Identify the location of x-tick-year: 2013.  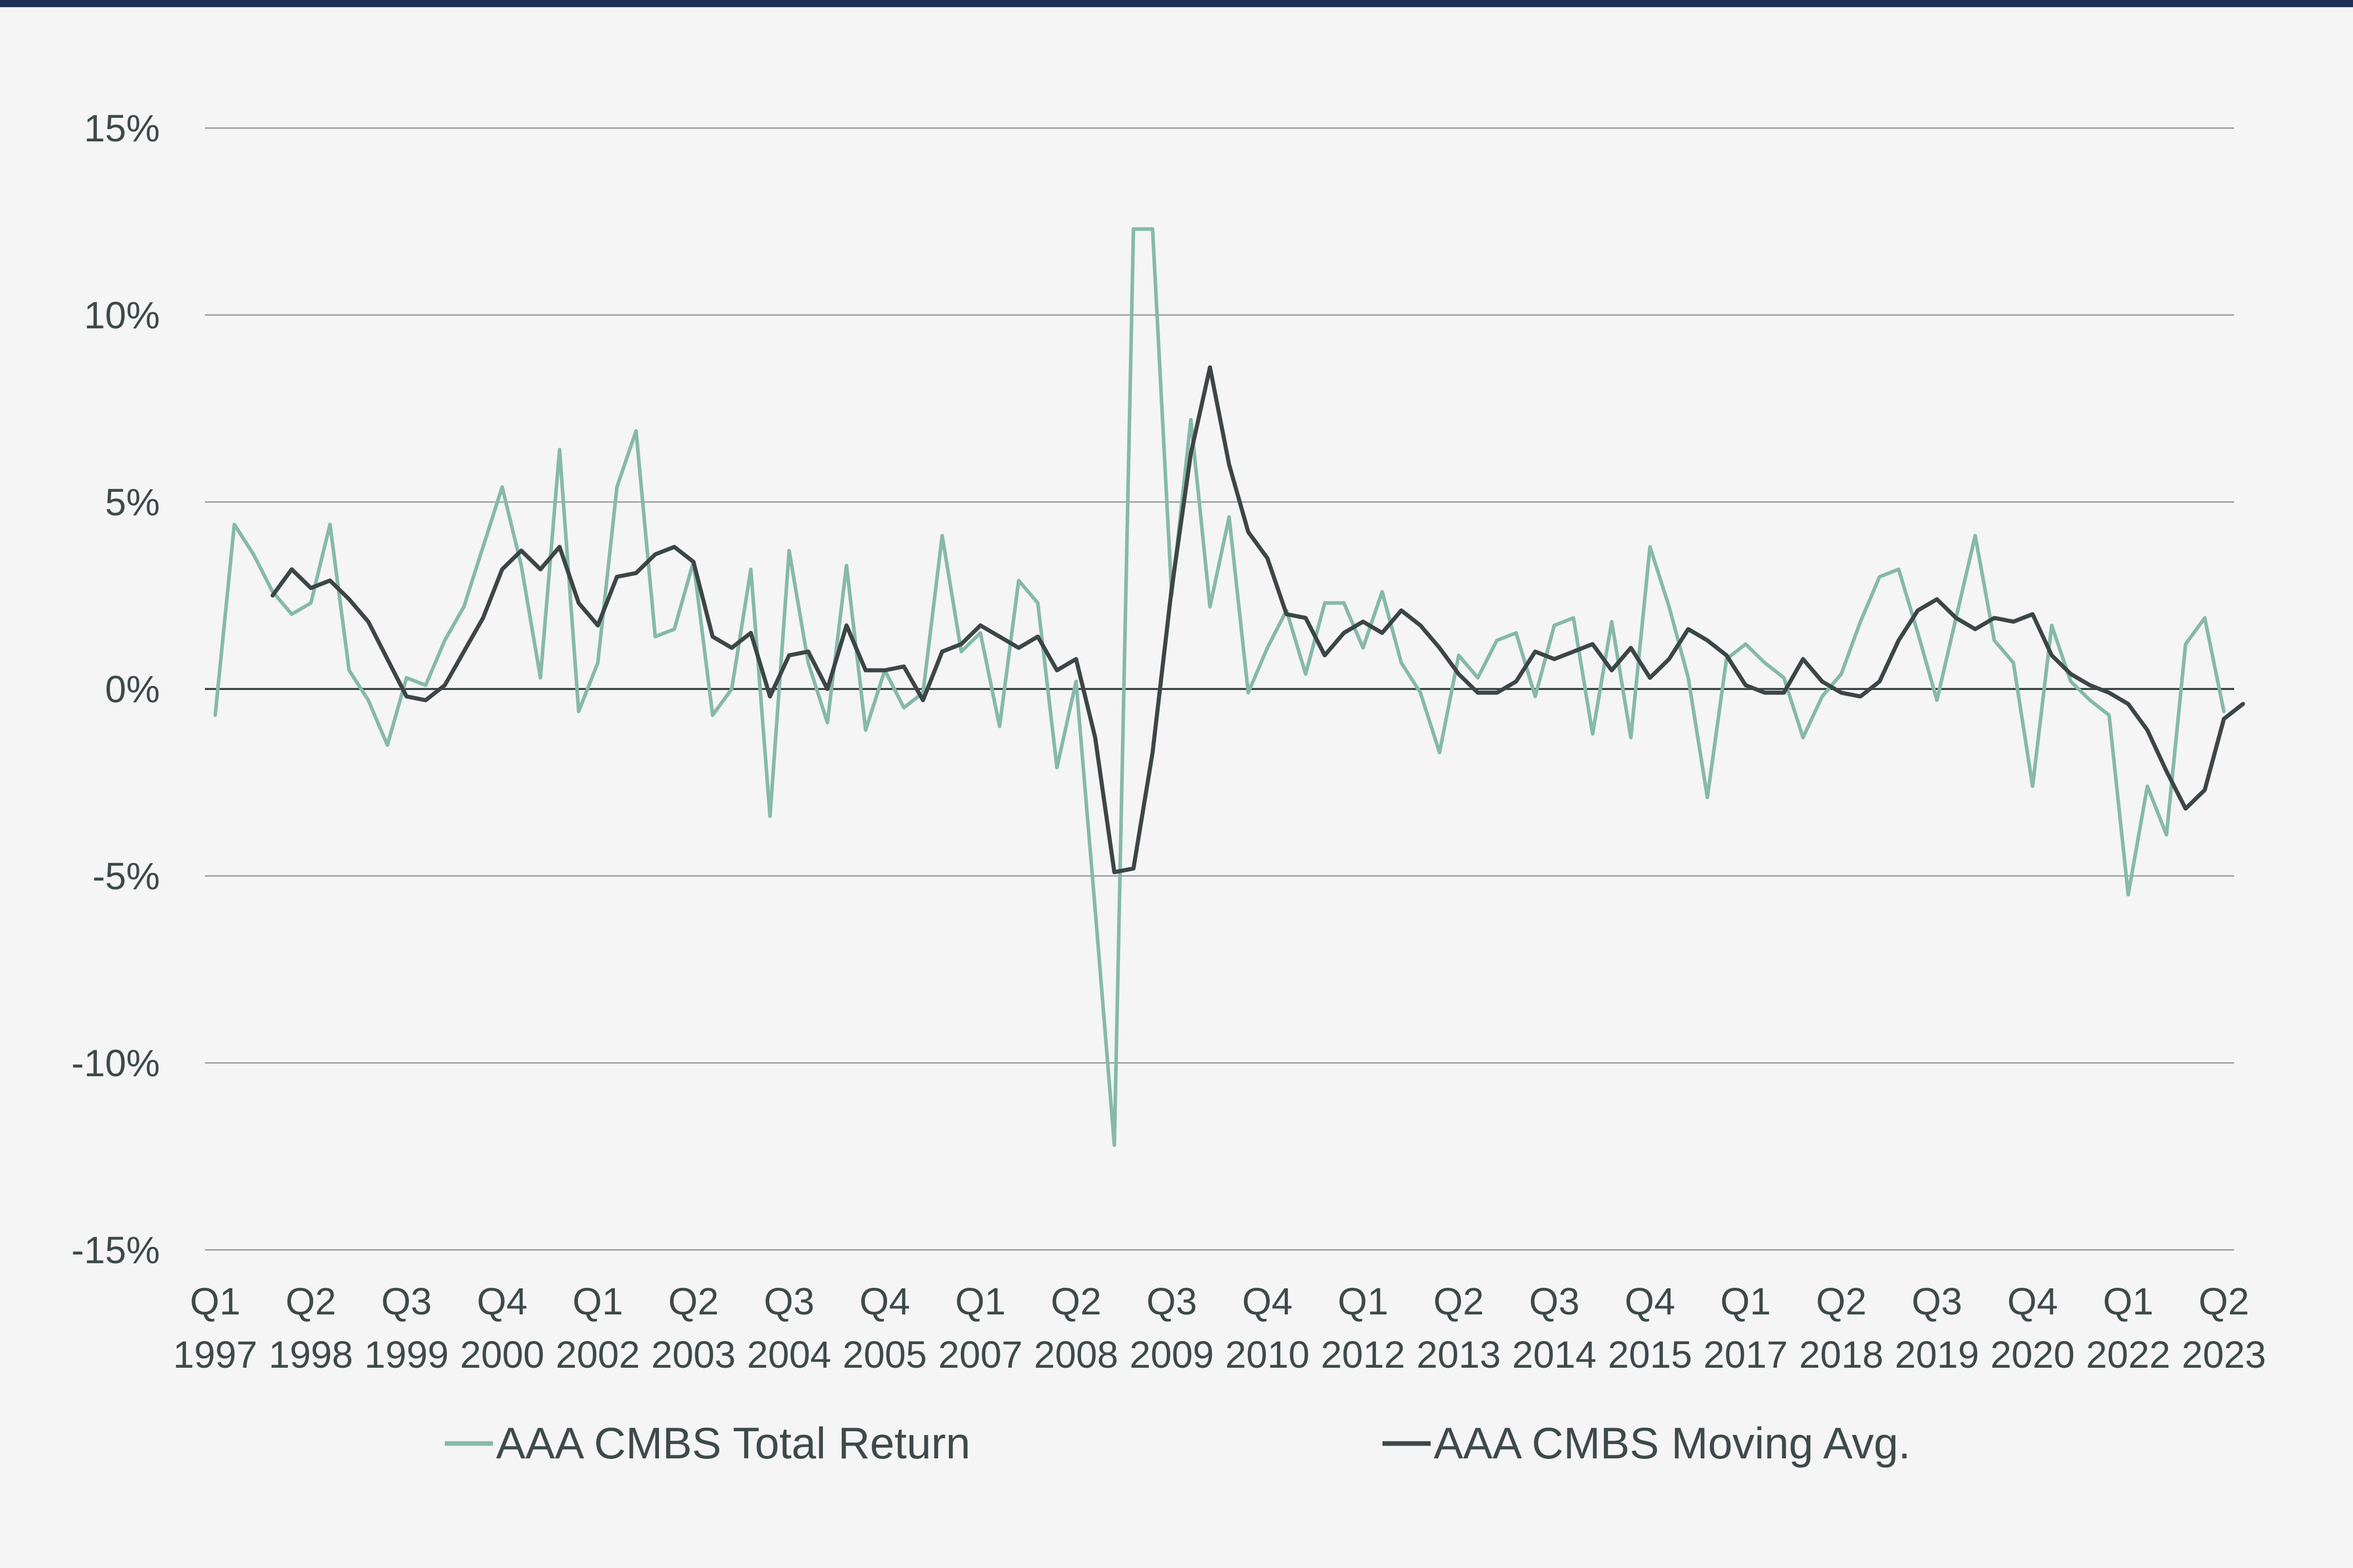
(1459, 1354).